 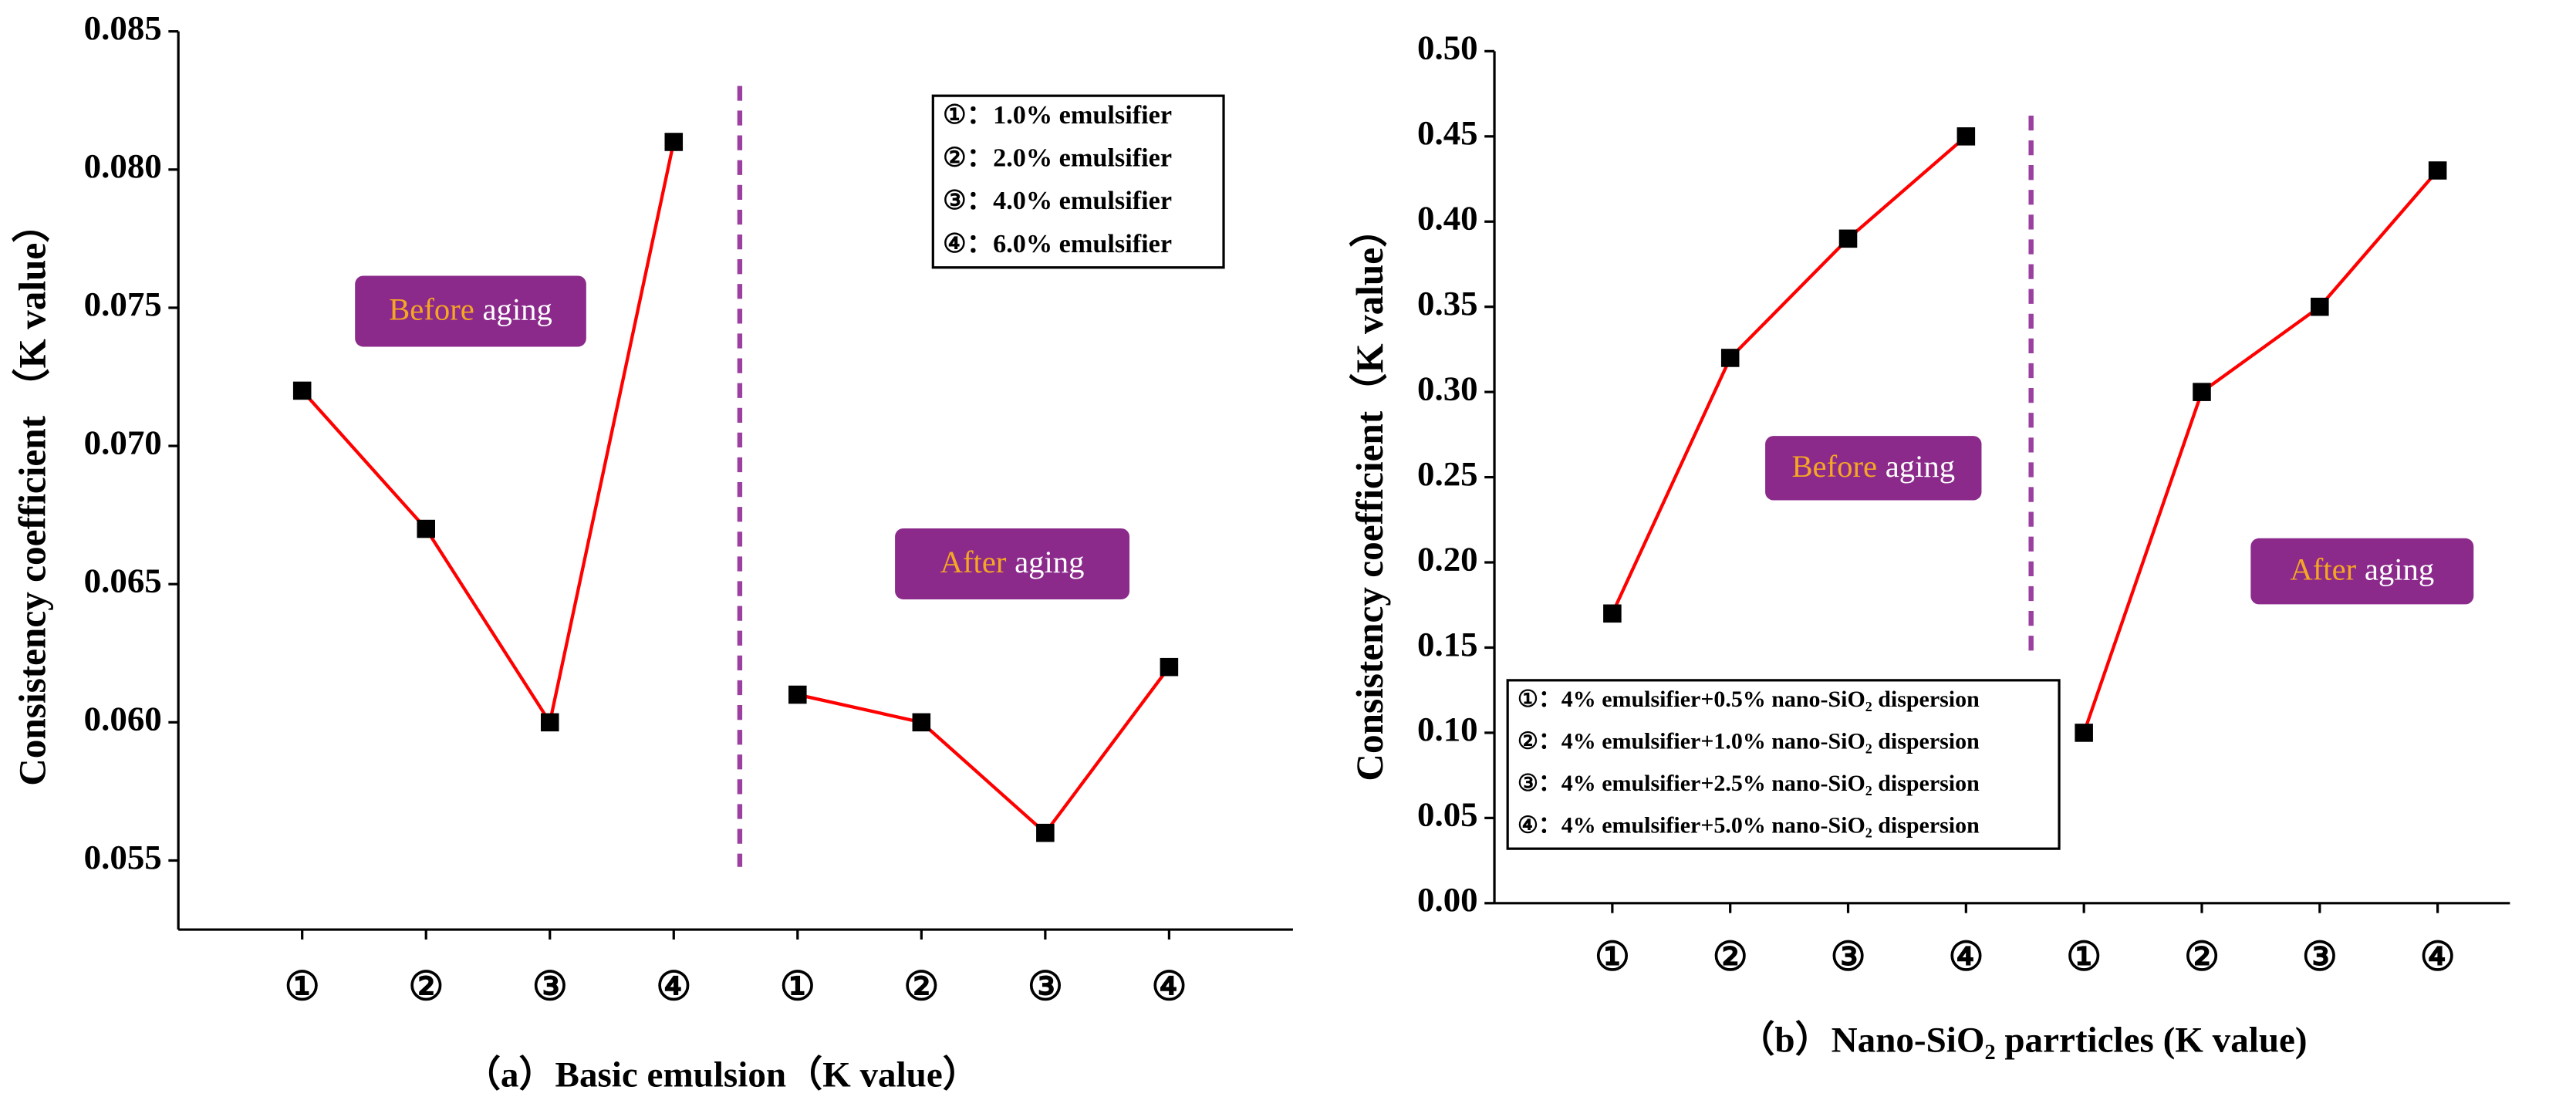 I want to click on y-tick-label: 0.10, so click(x=1447, y=729).